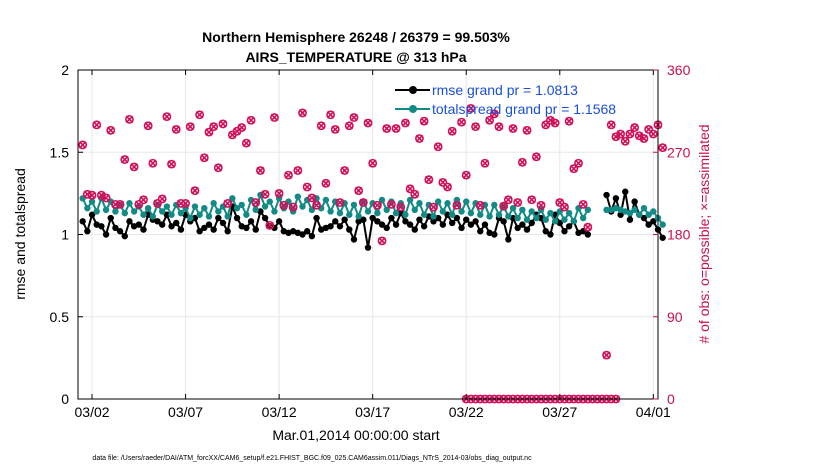  I want to click on x-tick-label: 03/02, so click(92, 412).